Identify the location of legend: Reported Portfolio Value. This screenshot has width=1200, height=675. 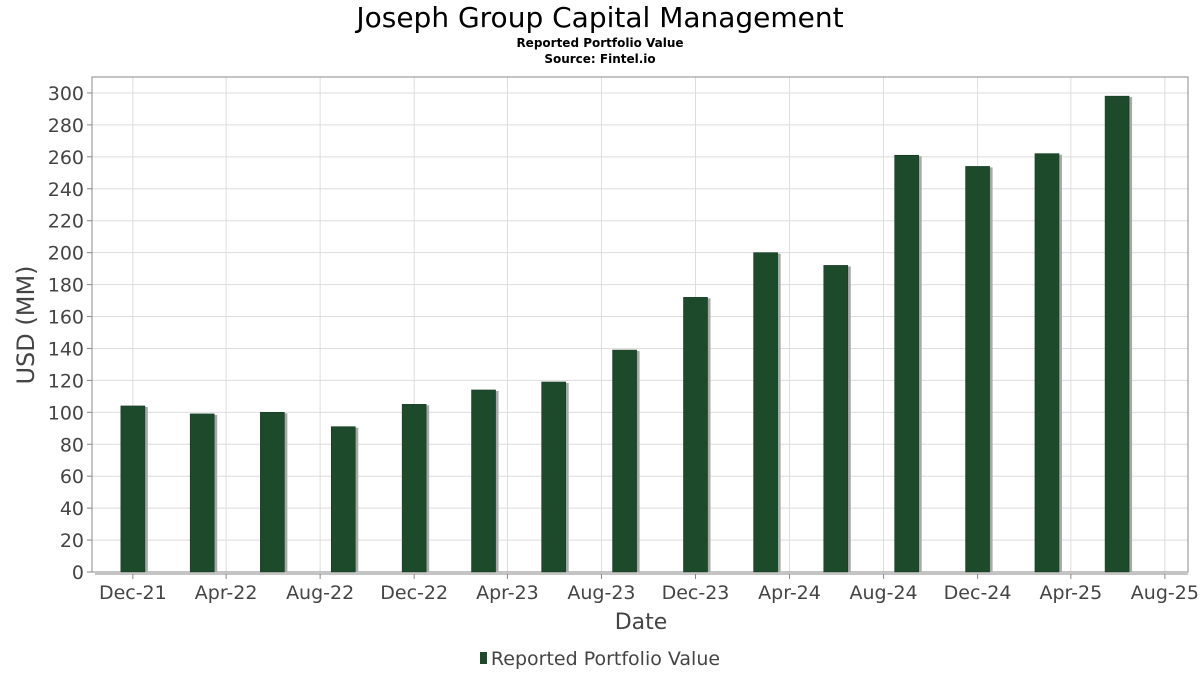
(600, 659).